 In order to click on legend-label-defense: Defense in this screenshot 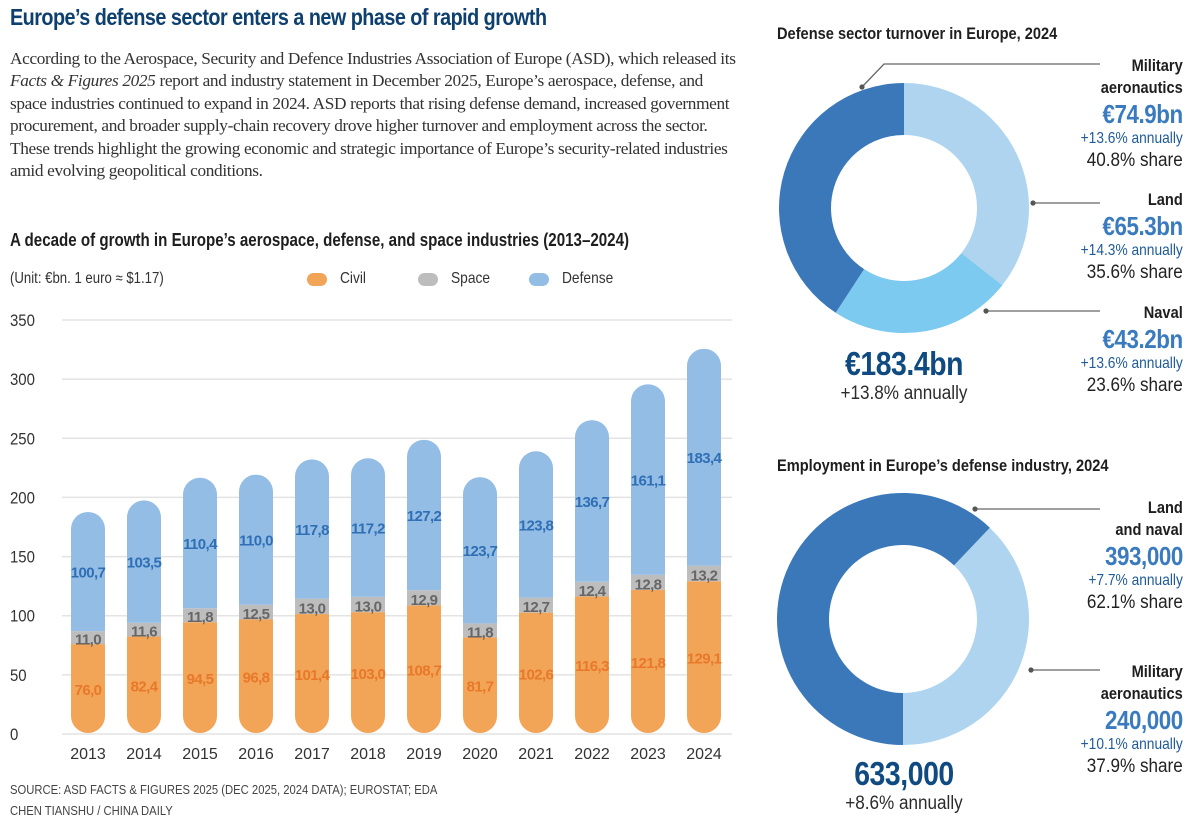, I will do `click(588, 278)`.